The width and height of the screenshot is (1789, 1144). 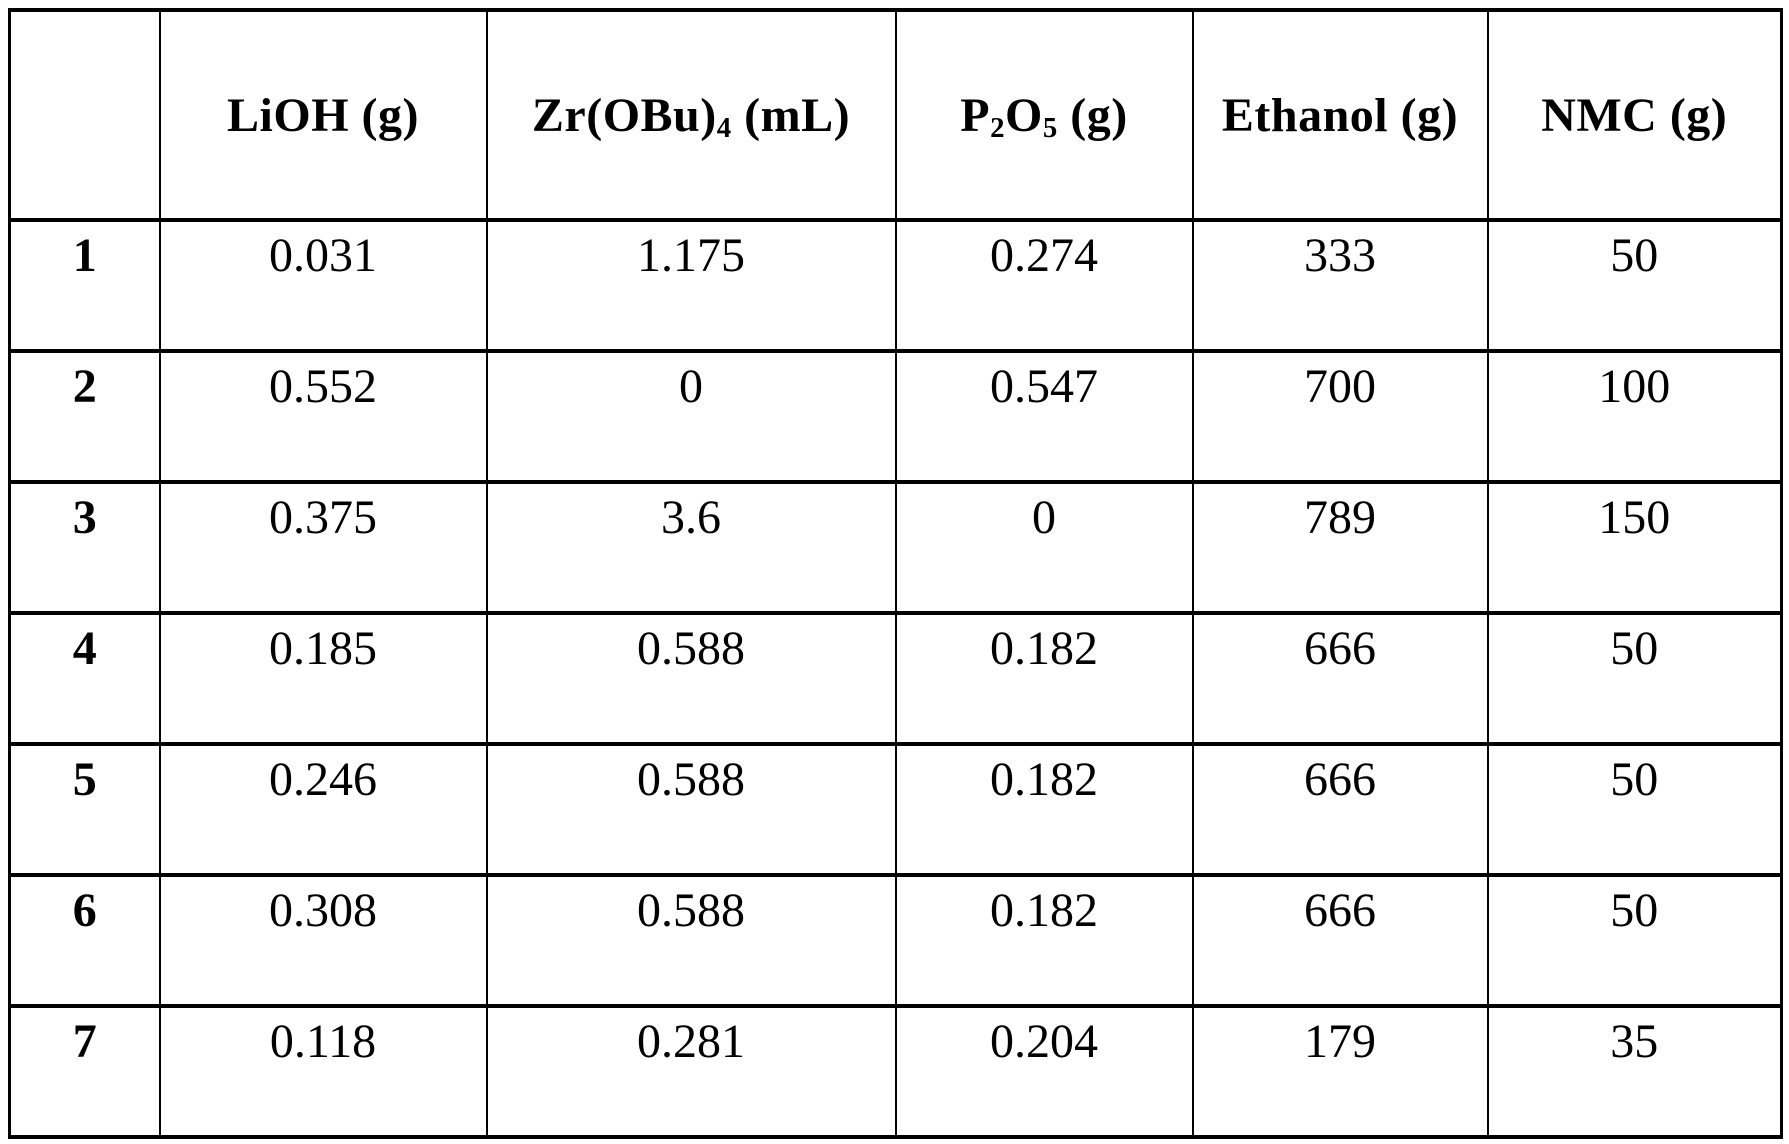 I want to click on row-number-cell: 3, so click(x=84, y=547).